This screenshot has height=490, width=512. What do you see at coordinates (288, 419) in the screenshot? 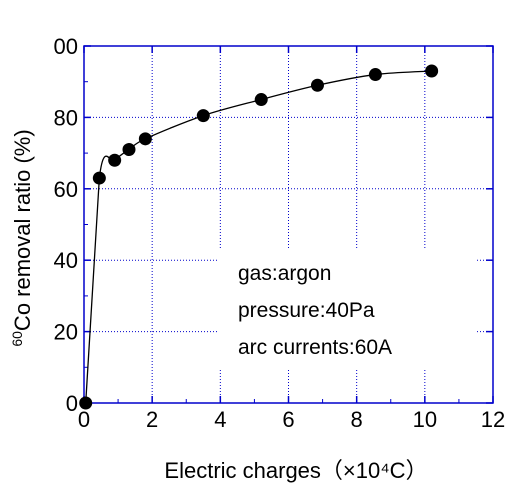
I see `x-tick-label: 6` at bounding box center [288, 419].